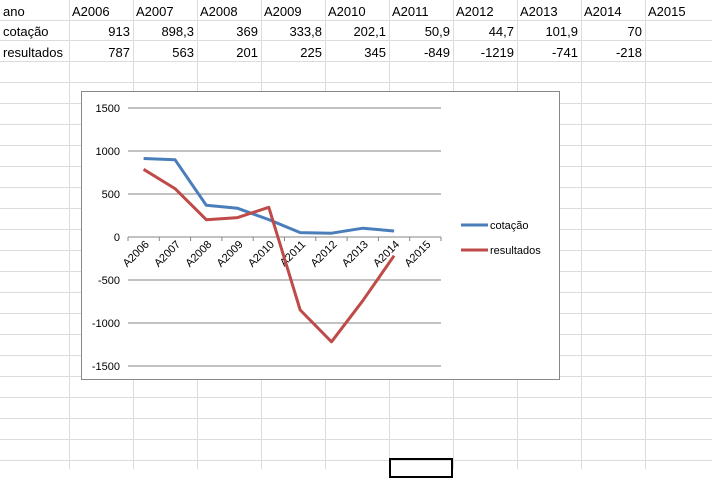  What do you see at coordinates (155, 11) in the screenshot?
I see `header-cell: A2007` at bounding box center [155, 11].